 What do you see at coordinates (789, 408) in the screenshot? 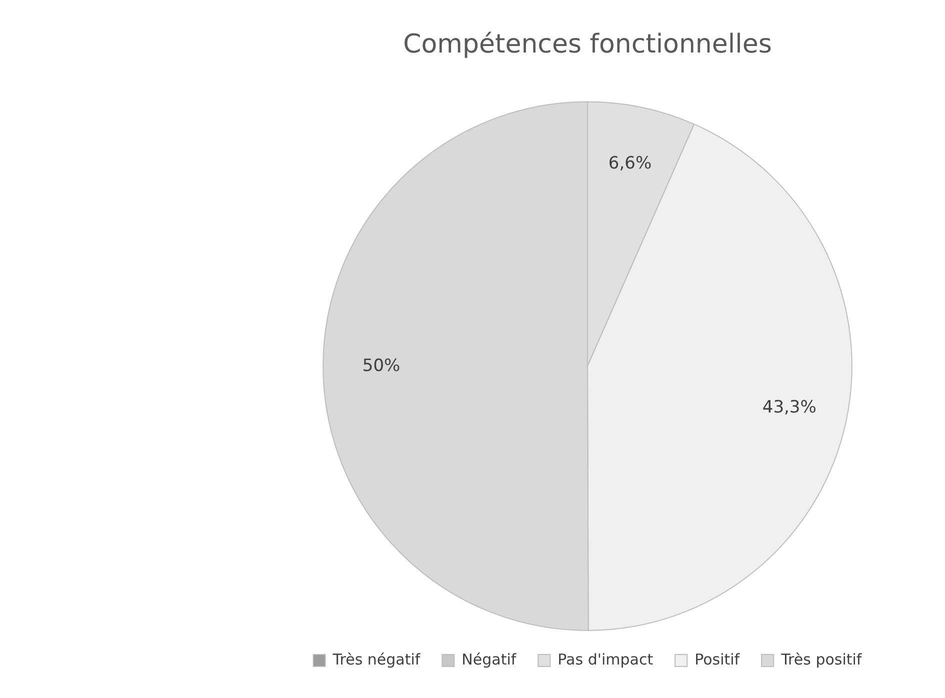
I see `data-label: 43,3%` at bounding box center [789, 408].